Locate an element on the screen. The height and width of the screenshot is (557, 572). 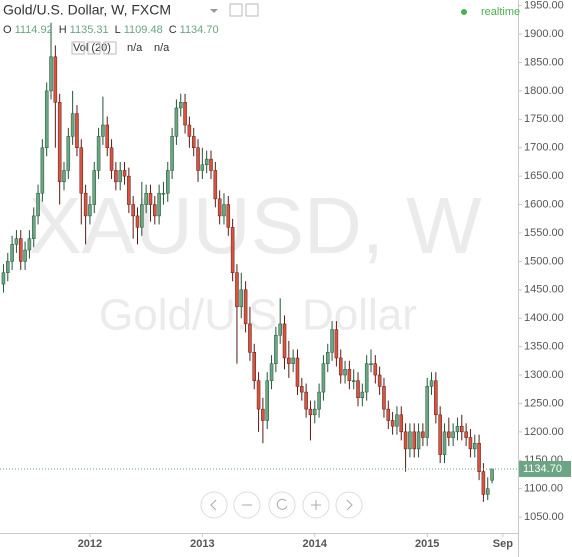
y-tick-label: 1950.00 is located at coordinates (544, 6).